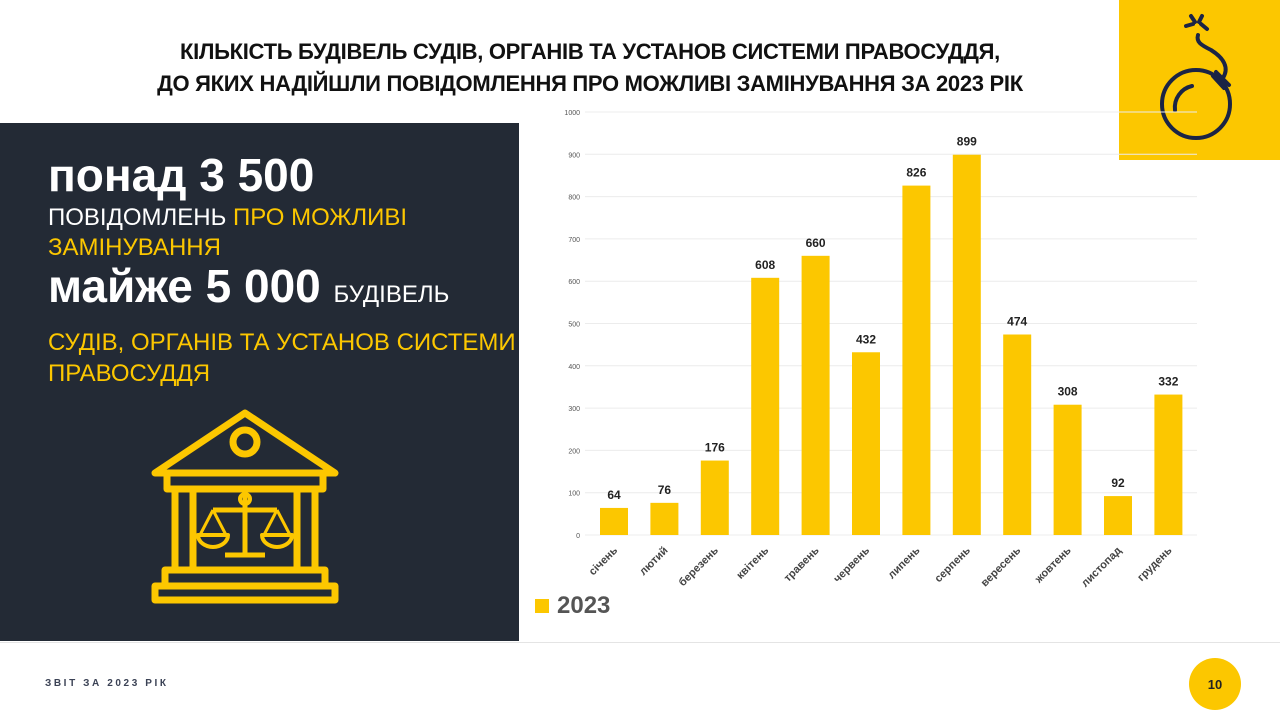  Describe the element at coordinates (866, 339) in the screenshot. I see `data-label: 432` at that location.